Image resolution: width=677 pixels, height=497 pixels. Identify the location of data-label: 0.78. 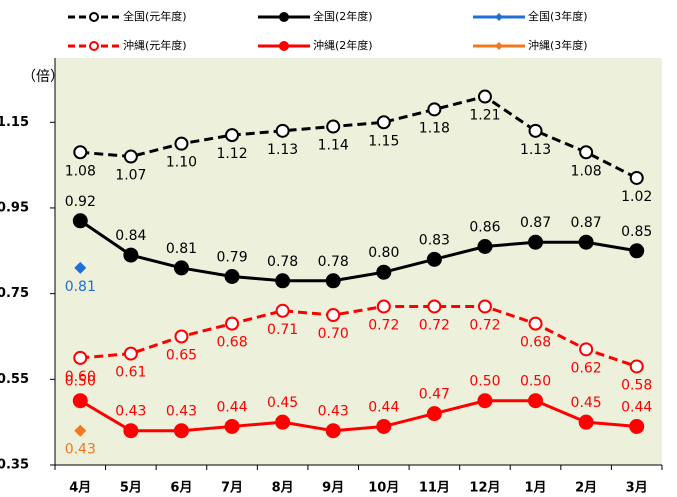
(282, 262).